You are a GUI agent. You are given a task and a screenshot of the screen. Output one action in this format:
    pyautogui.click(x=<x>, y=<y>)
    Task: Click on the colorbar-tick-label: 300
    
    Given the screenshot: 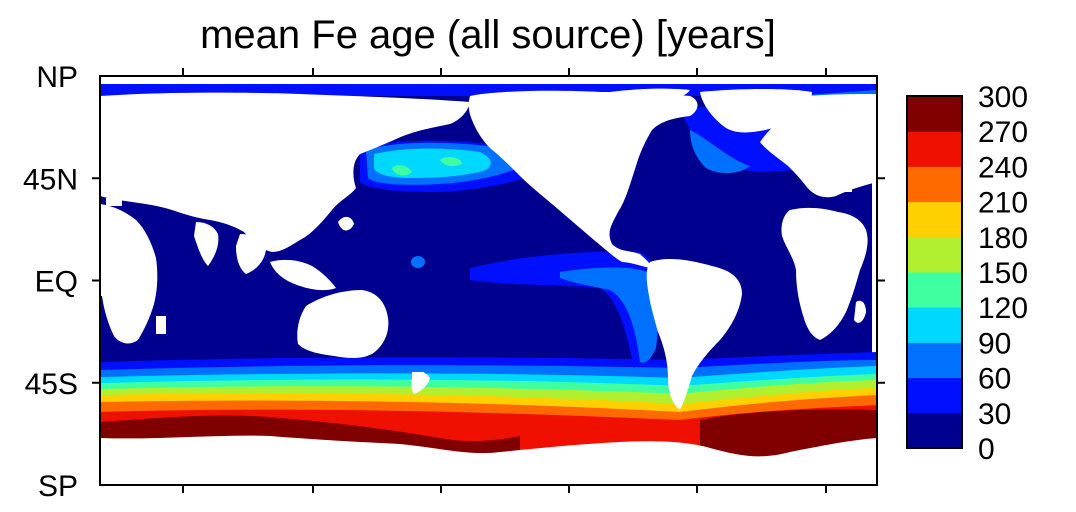 What is the action you would take?
    pyautogui.click(x=1003, y=97)
    